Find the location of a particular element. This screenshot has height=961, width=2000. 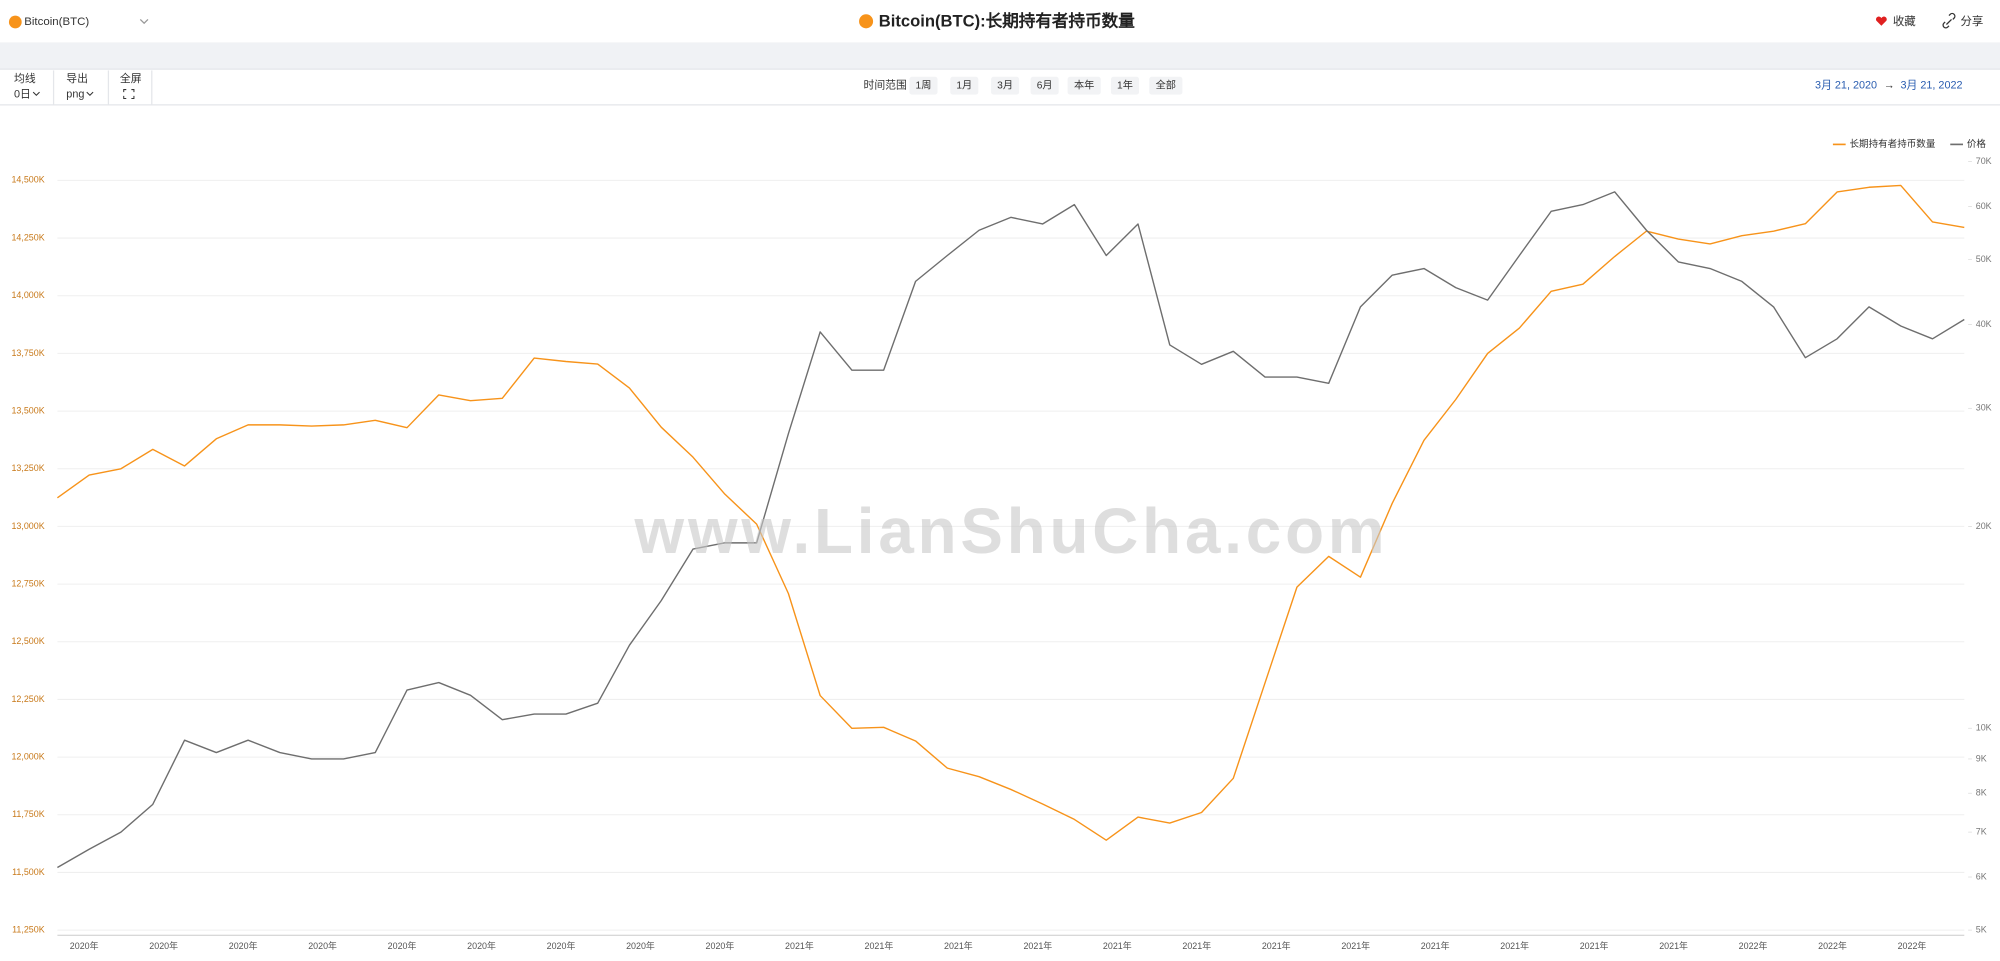

range-button-label: 1月 is located at coordinates (964, 85).